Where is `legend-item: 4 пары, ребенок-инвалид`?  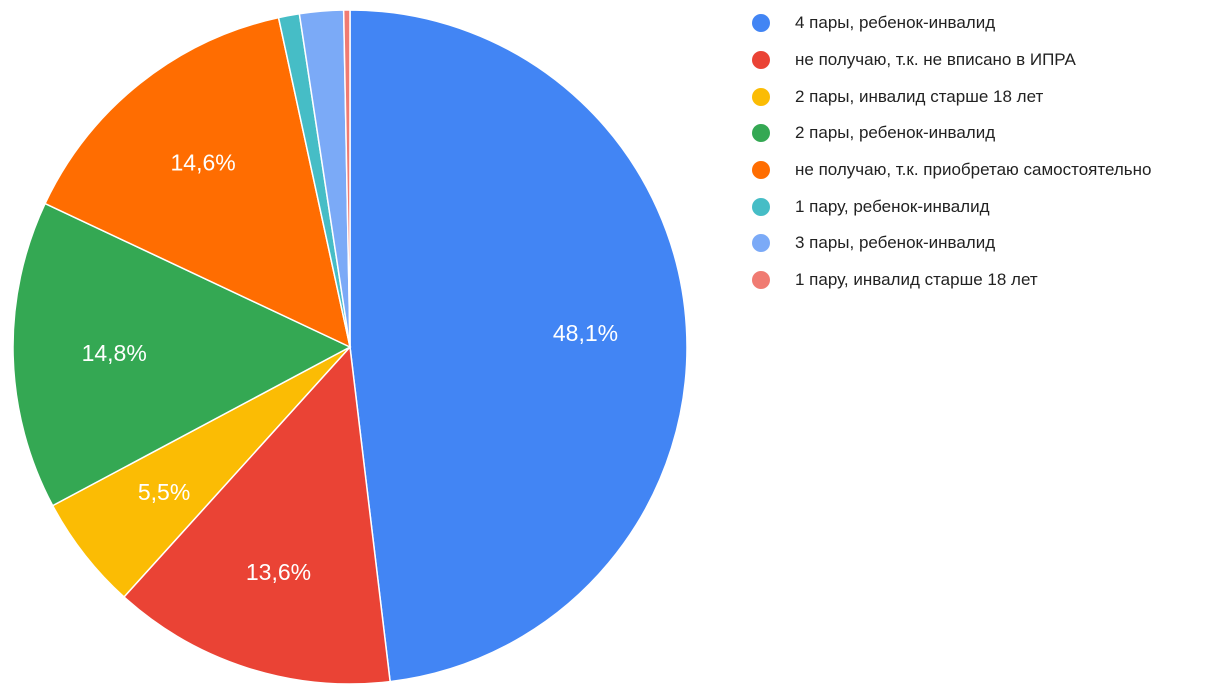 legend-item: 4 пары, ребенок-инвалид is located at coordinates (951, 23).